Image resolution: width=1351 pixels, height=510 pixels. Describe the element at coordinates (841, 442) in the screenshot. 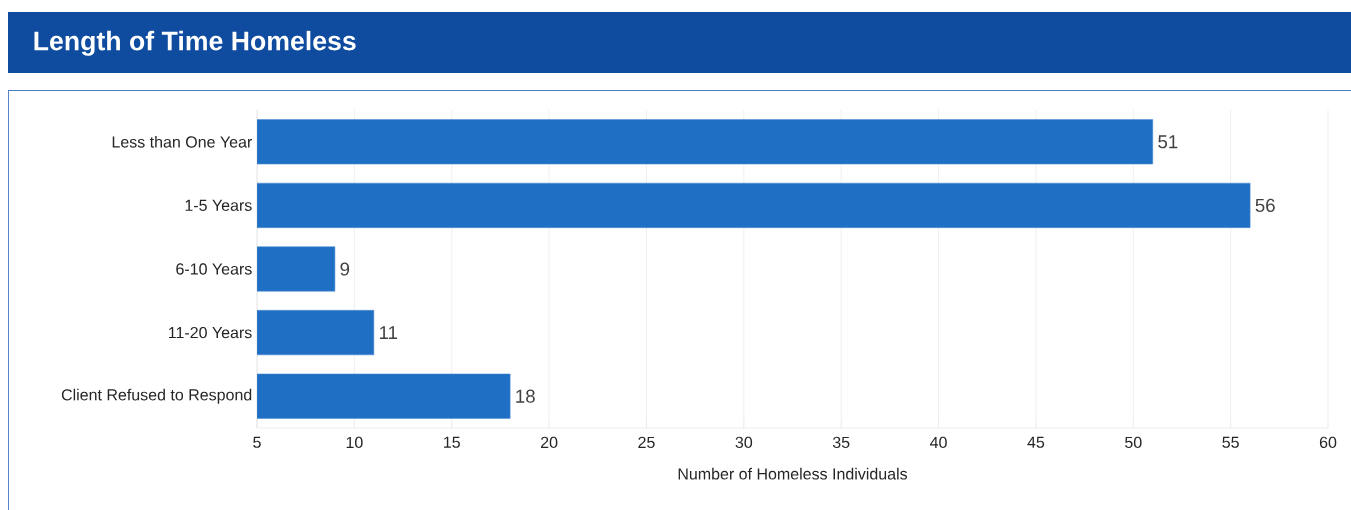

I see `x-tick-label: 35` at that location.